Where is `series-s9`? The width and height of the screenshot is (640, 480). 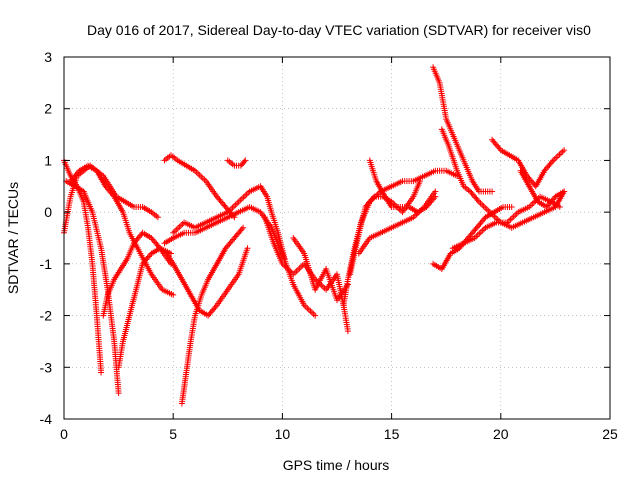
series-s9 is located at coordinates (229, 222).